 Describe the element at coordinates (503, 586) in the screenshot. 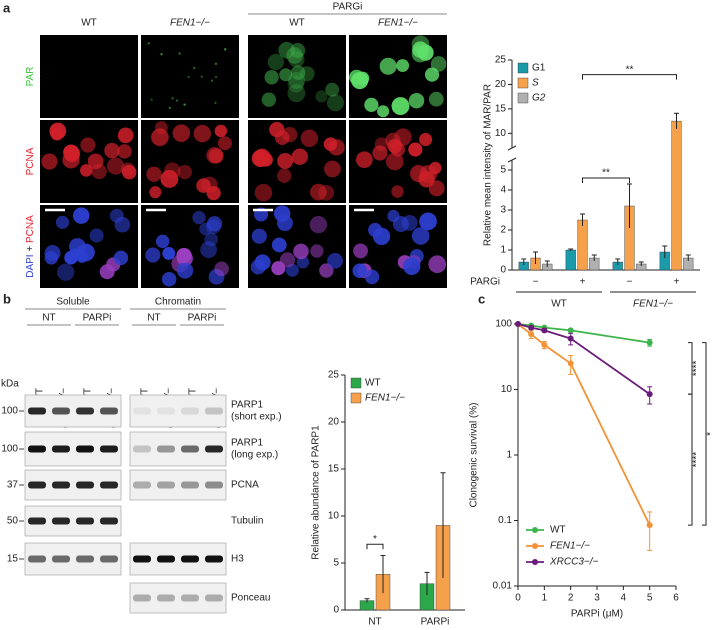

I see `y-tick-label: 0.01` at that location.